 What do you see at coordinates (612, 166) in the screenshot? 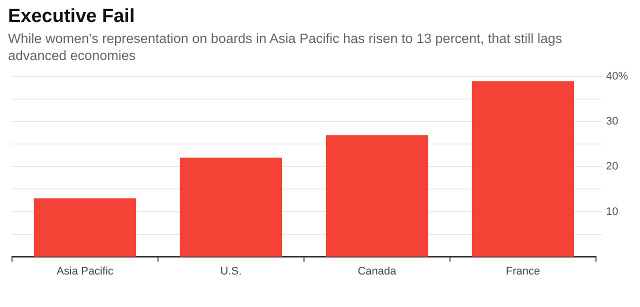
I see `y-tick-label: 20` at bounding box center [612, 166].